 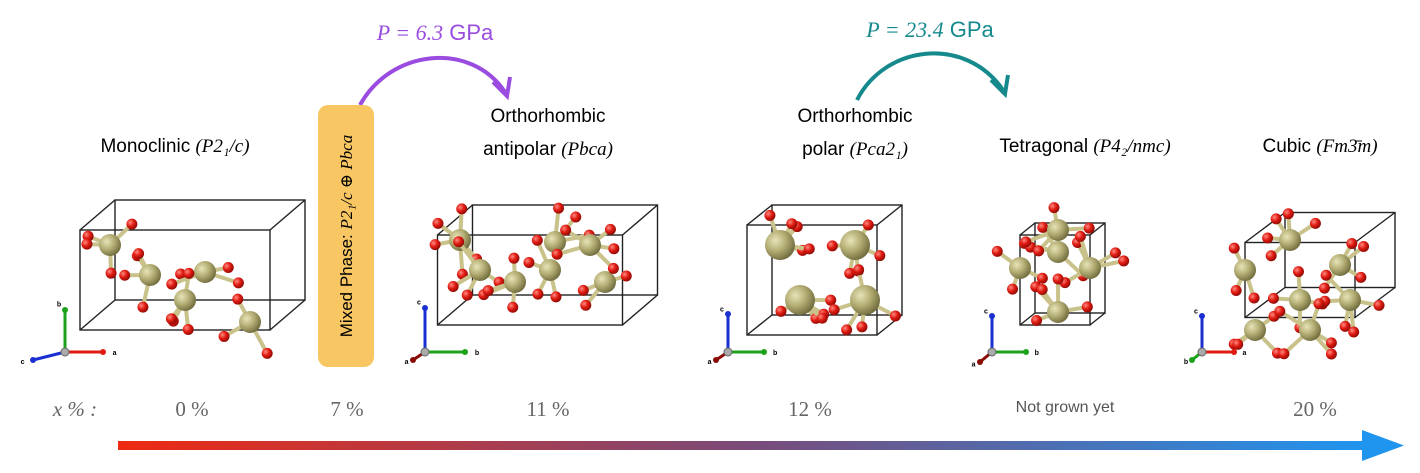 I want to click on phase-name-text: Orthorhombic, so click(x=547, y=116).